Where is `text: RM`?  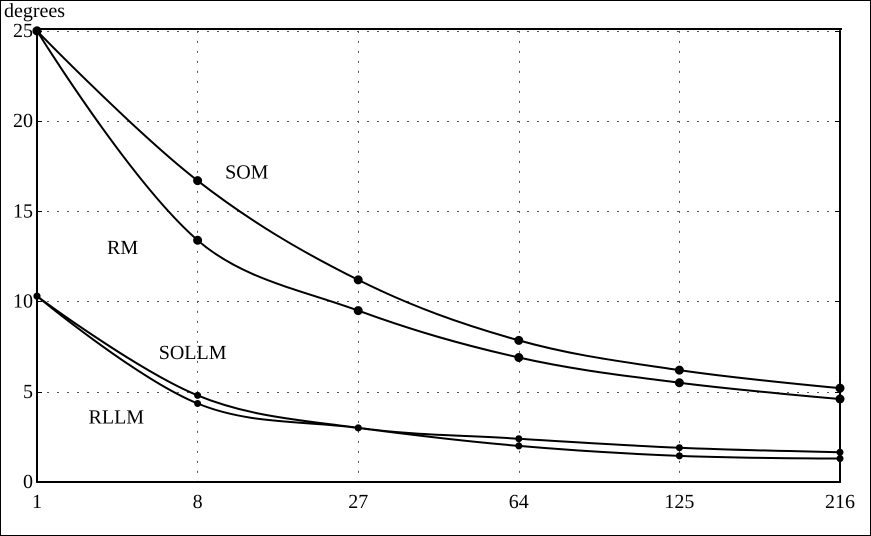
text: RM is located at coordinates (122, 248).